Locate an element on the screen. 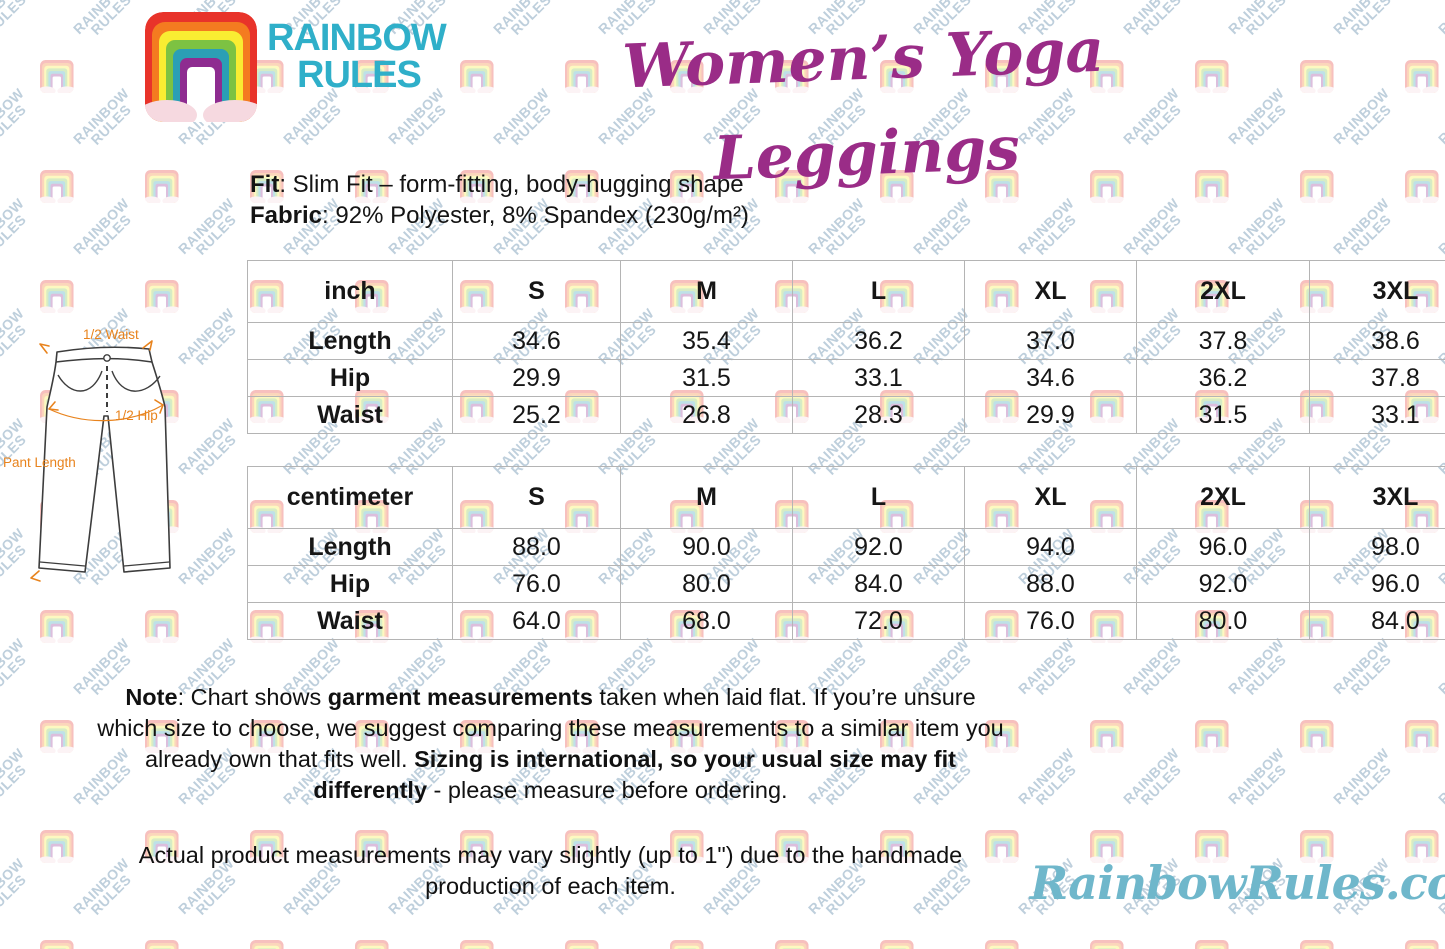  unit-header: centimeter is located at coordinates (350, 497).